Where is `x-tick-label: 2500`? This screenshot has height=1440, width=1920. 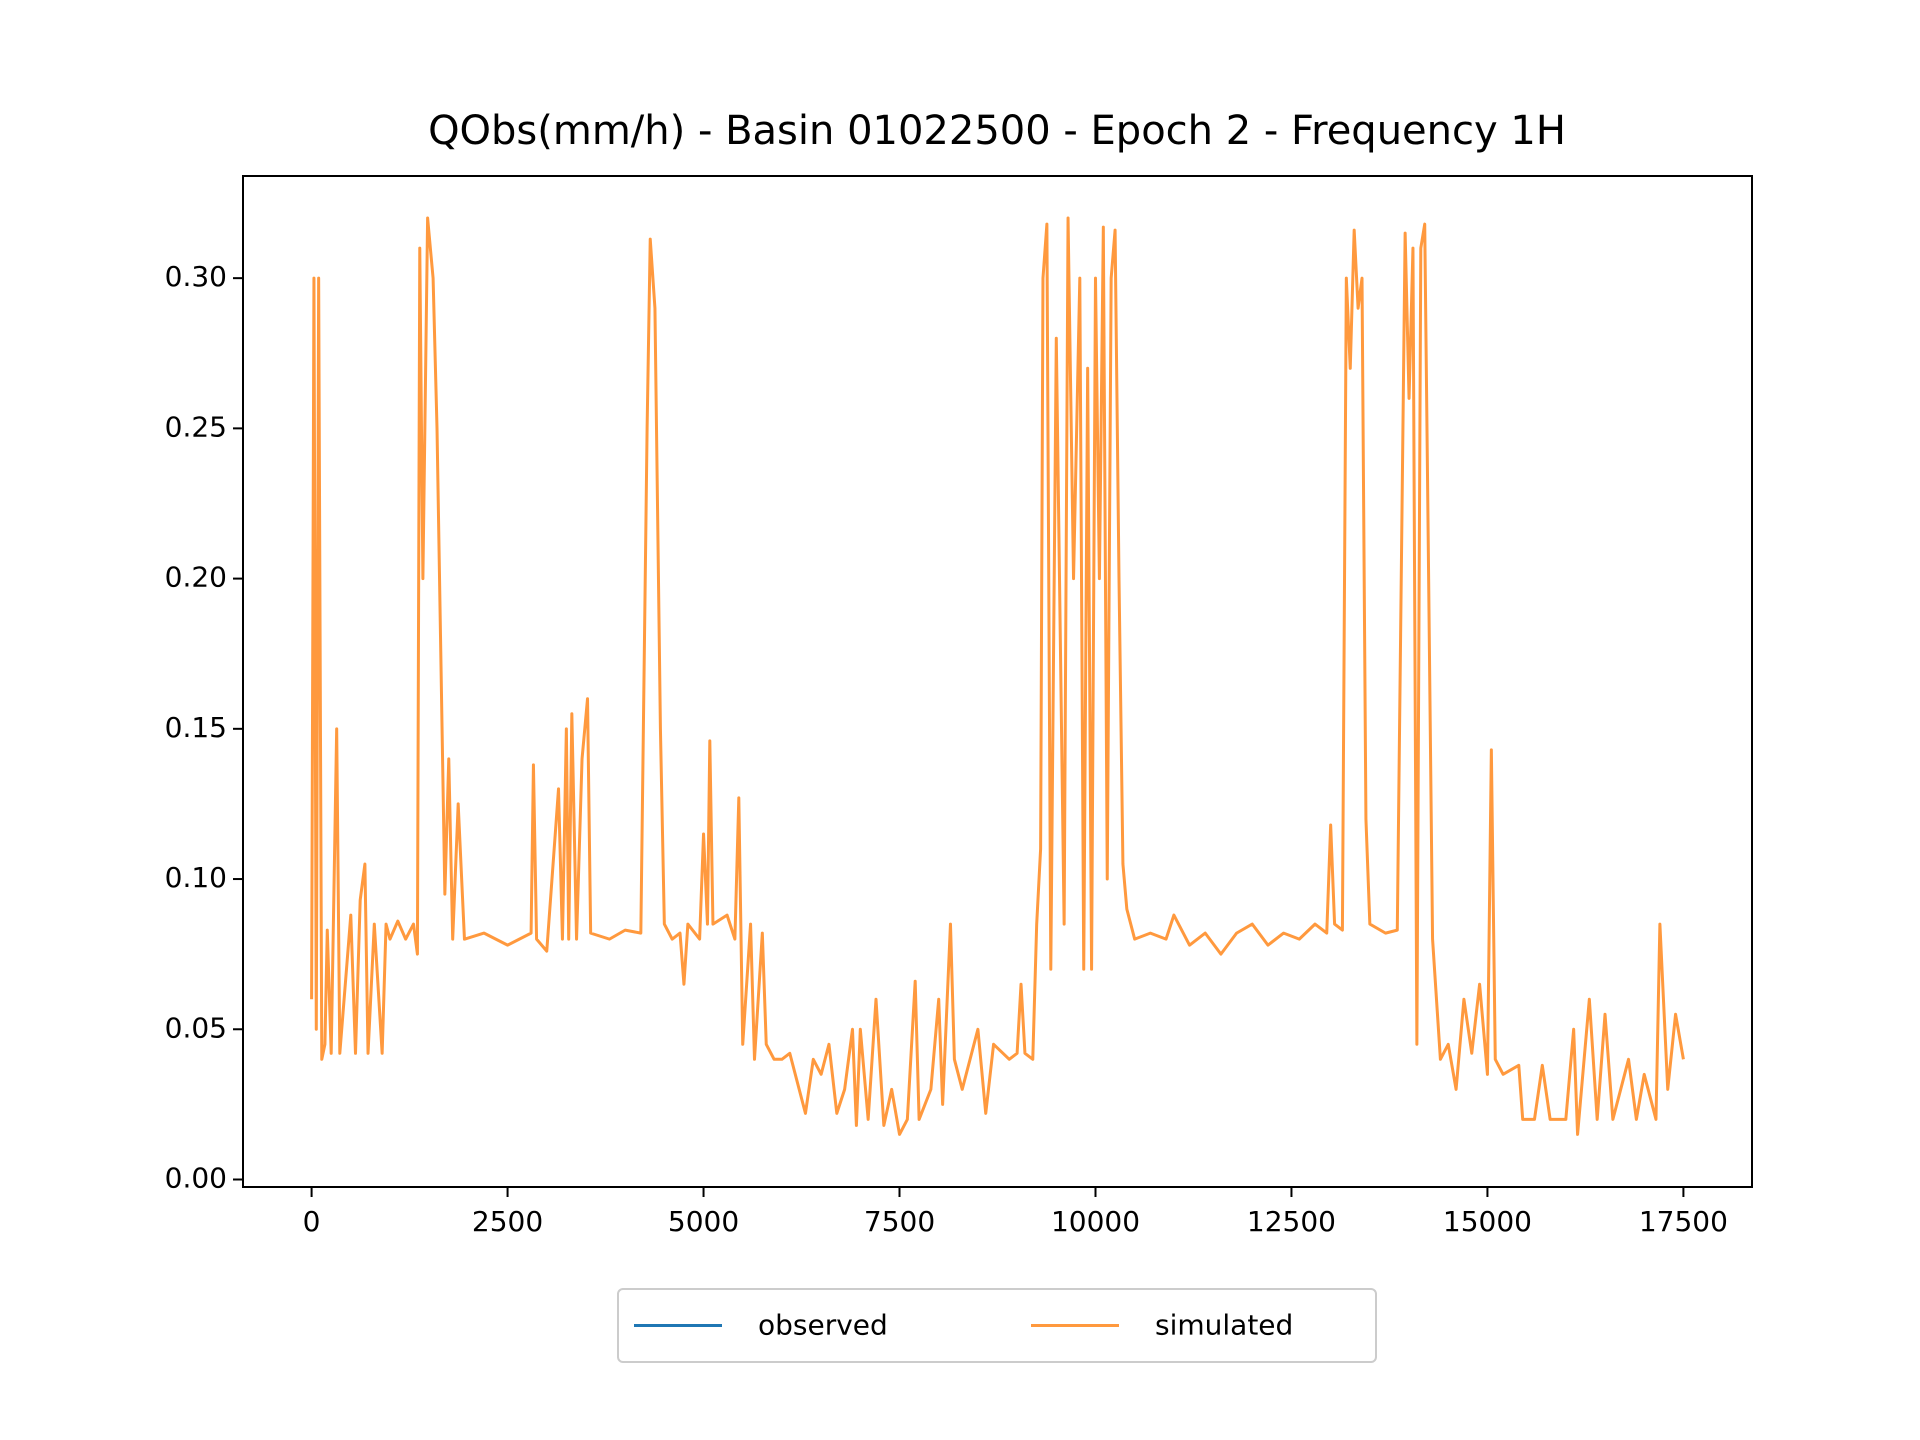 x-tick-label: 2500 is located at coordinates (507, 1221).